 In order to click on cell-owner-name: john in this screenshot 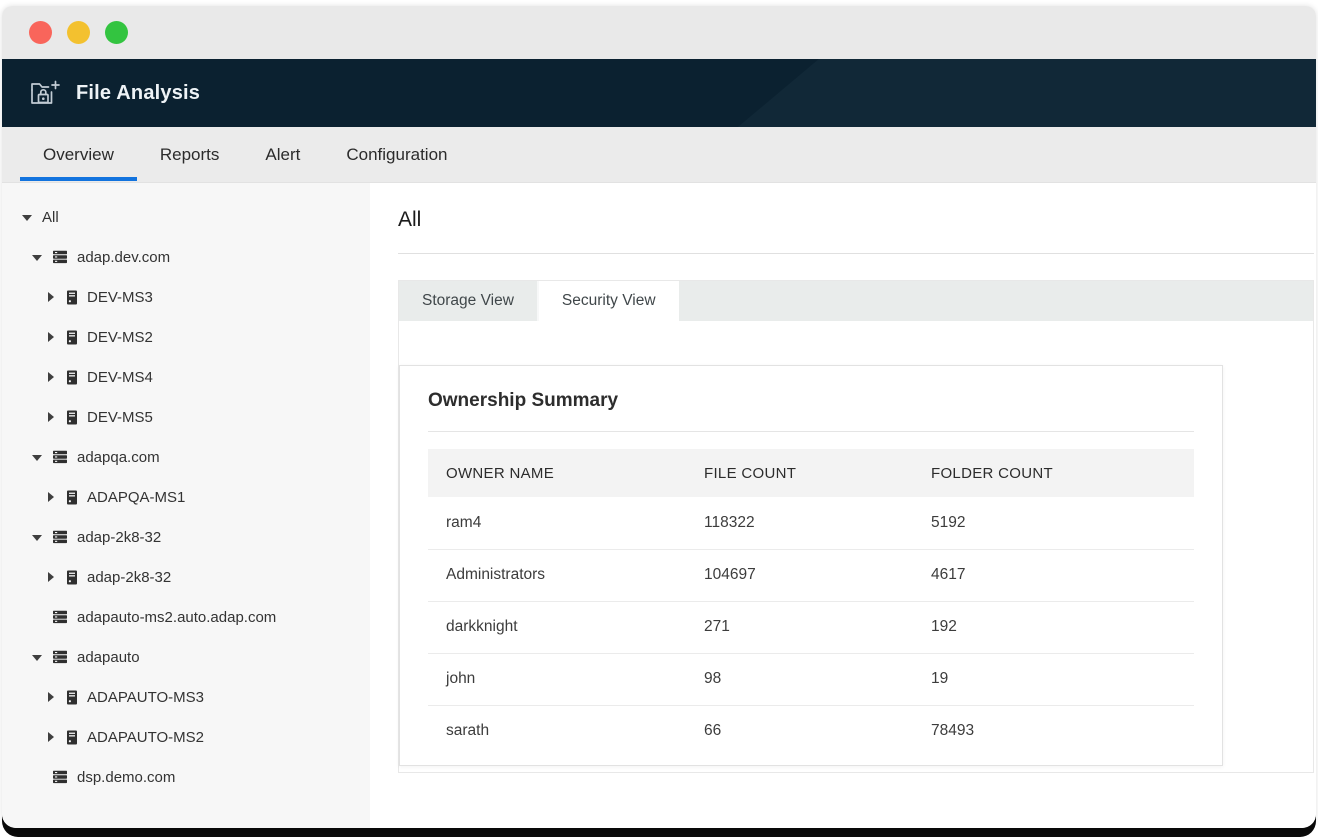, I will do `click(557, 678)`.